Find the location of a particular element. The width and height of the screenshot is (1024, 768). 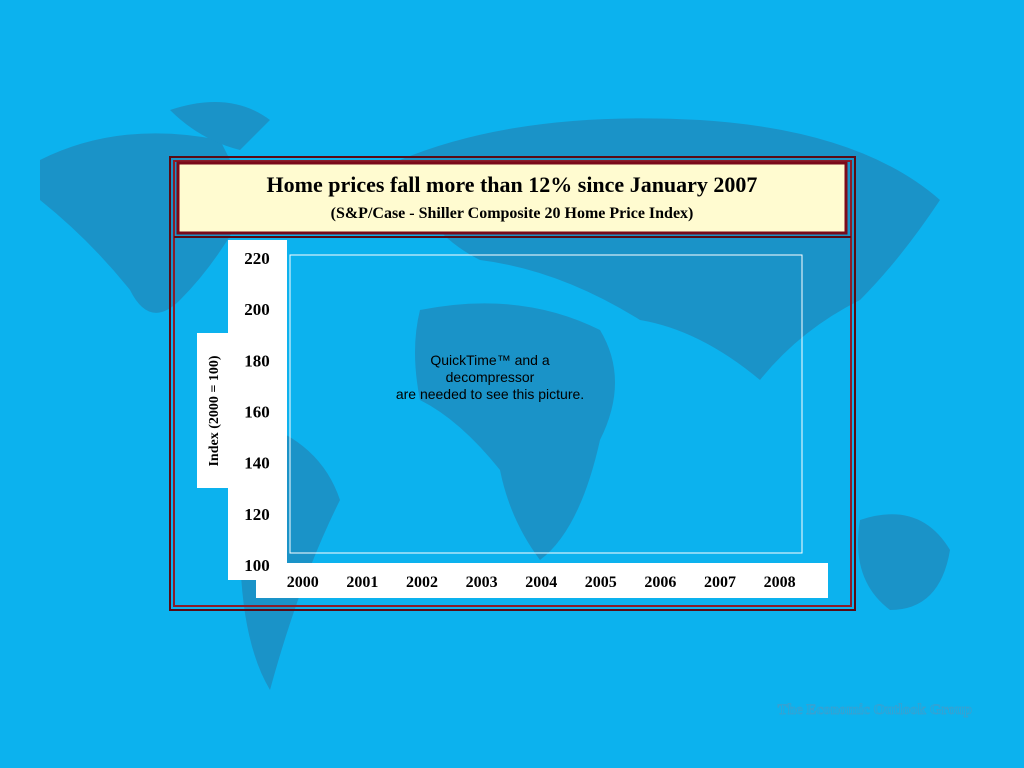

y-tick-label: 180 is located at coordinates (257, 360).